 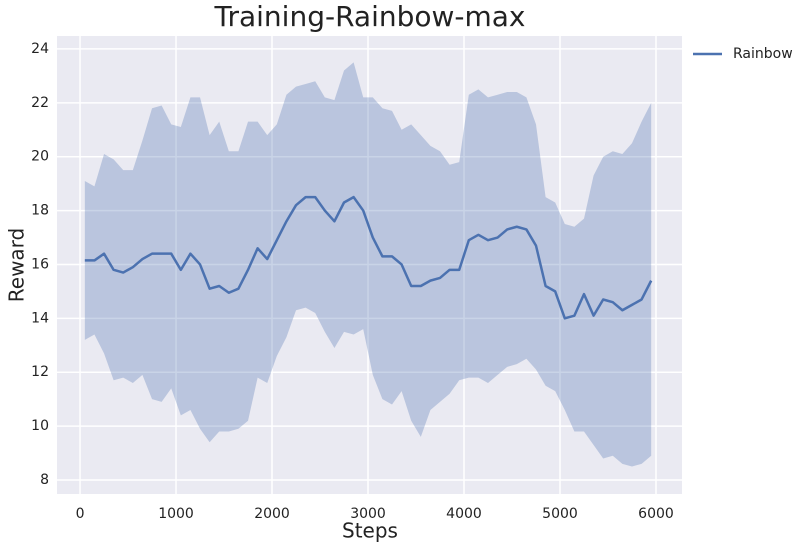 What do you see at coordinates (40, 103) in the screenshot?
I see `y-tick-label: 22` at bounding box center [40, 103].